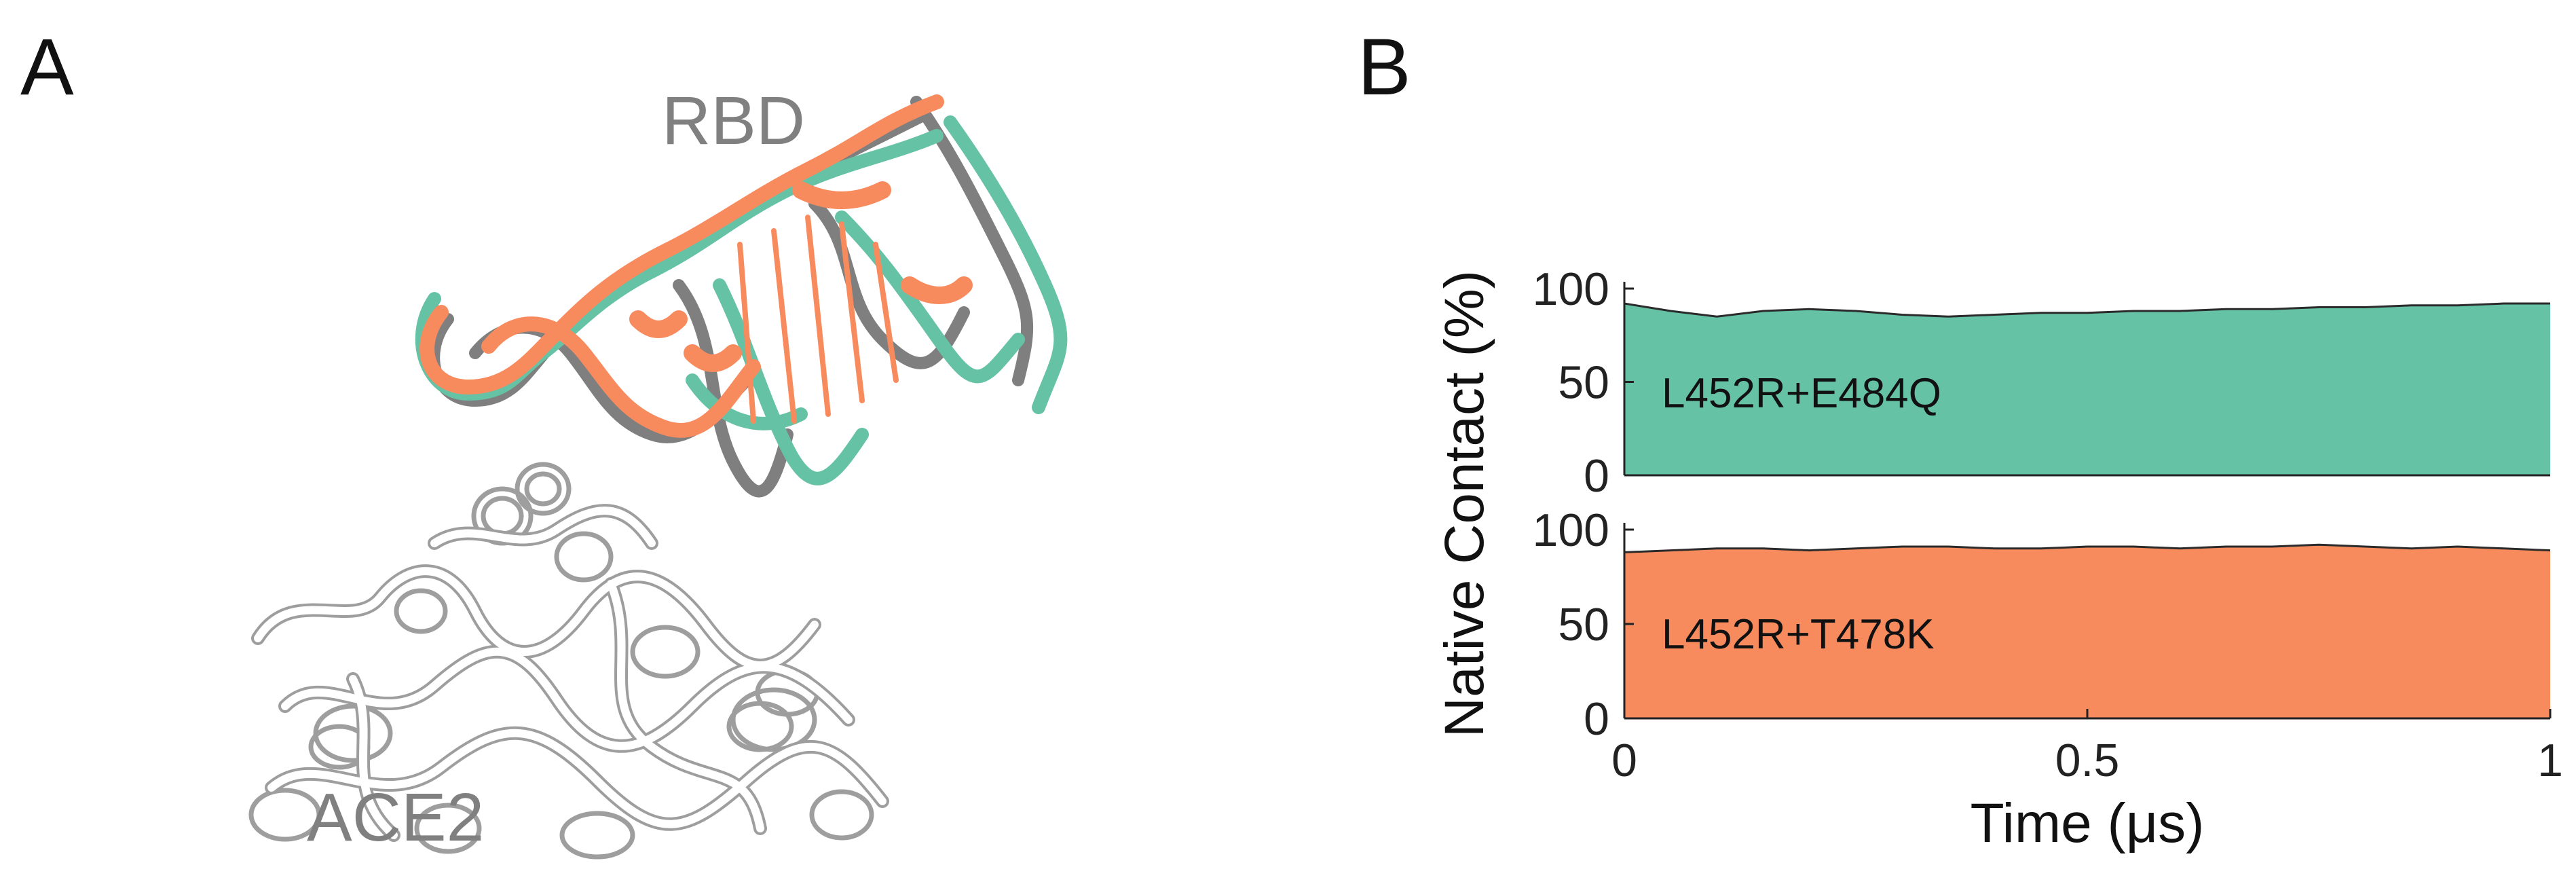 The height and width of the screenshot is (882, 2576). What do you see at coordinates (1624, 760) in the screenshot?
I see `x-tick-label: 0` at bounding box center [1624, 760].